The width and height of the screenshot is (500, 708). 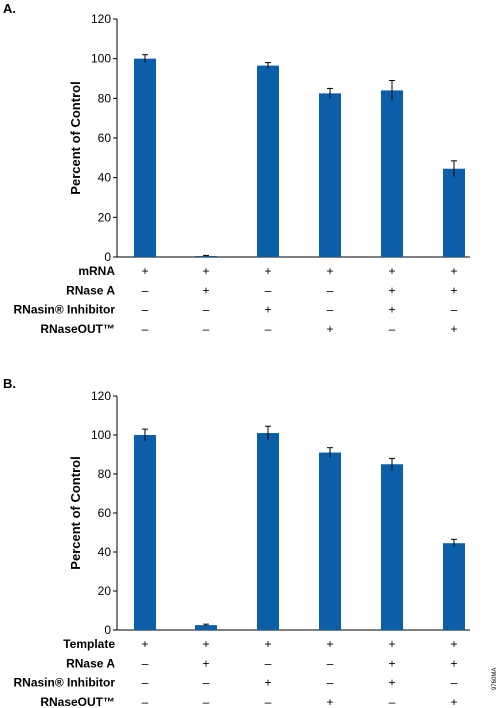 What do you see at coordinates (9, 383) in the screenshot?
I see `panel-label: B.` at bounding box center [9, 383].